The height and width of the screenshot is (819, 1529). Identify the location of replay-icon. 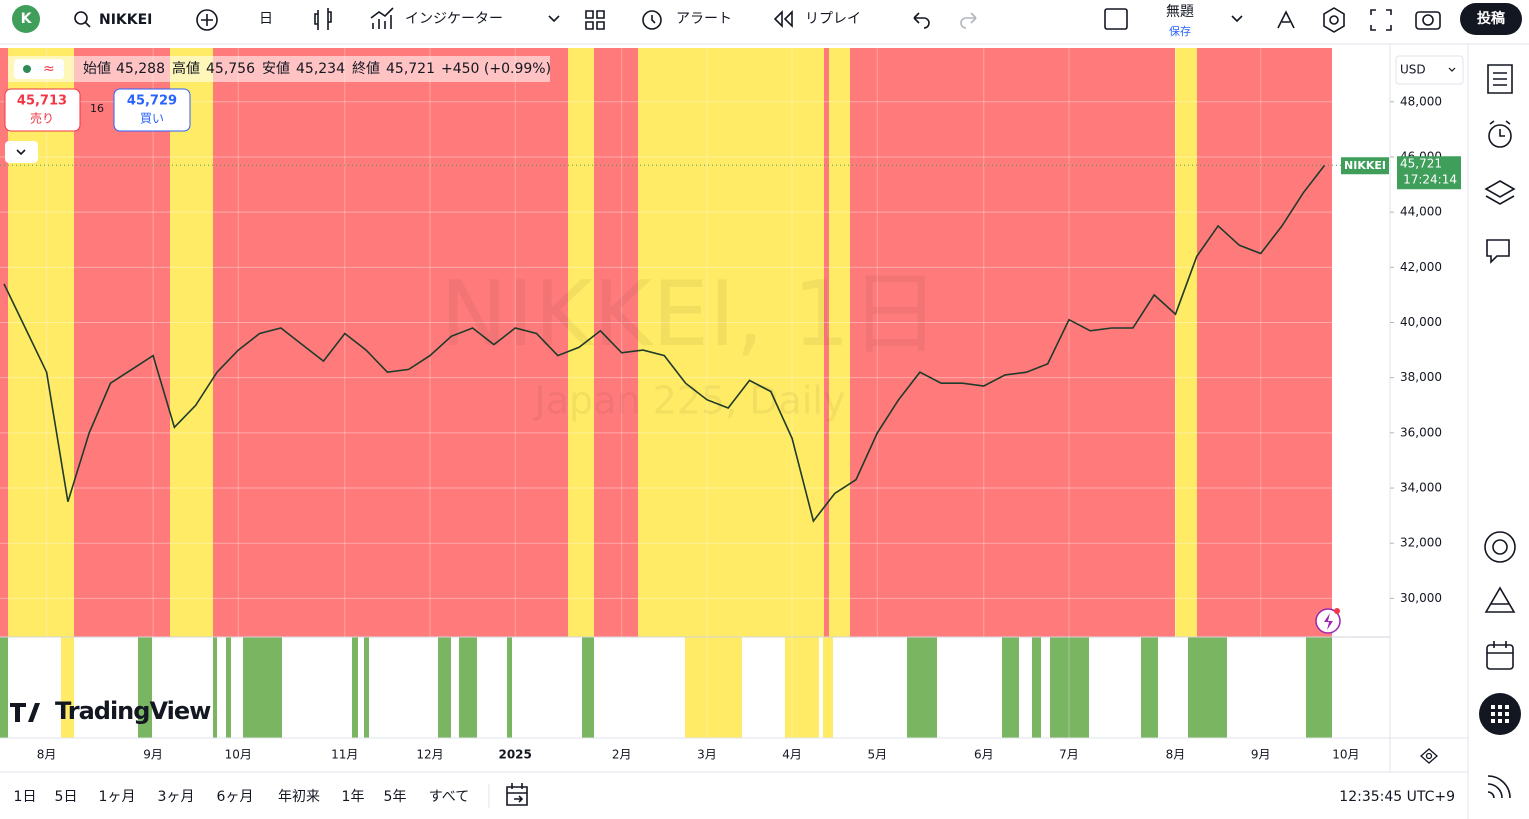
(783, 19).